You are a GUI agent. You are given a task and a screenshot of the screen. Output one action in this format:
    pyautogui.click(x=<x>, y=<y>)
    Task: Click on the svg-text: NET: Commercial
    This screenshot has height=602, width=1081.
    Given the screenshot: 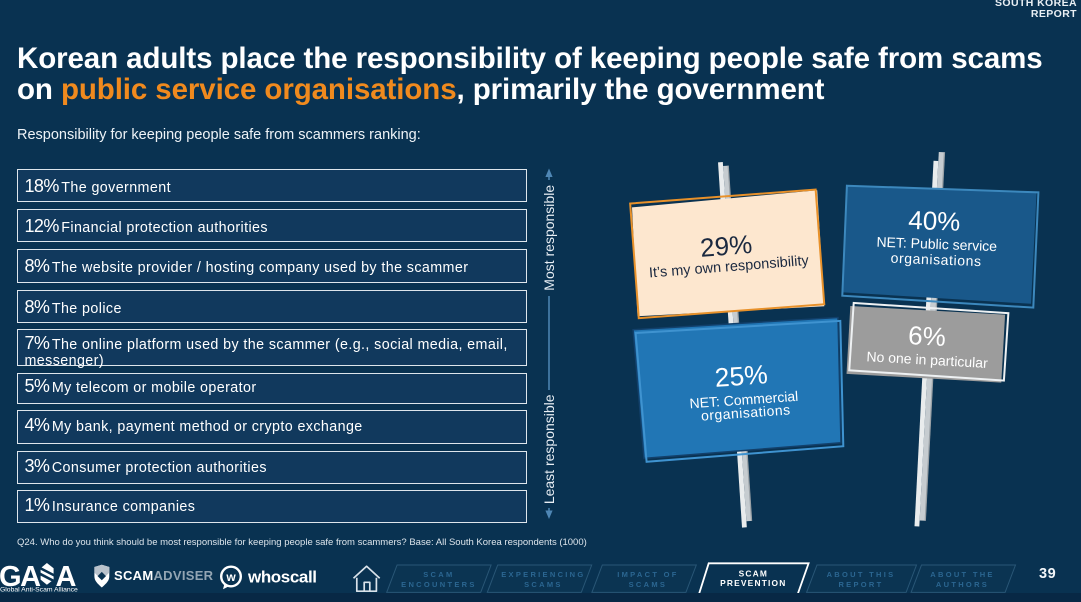 What is the action you would take?
    pyautogui.click(x=744, y=400)
    